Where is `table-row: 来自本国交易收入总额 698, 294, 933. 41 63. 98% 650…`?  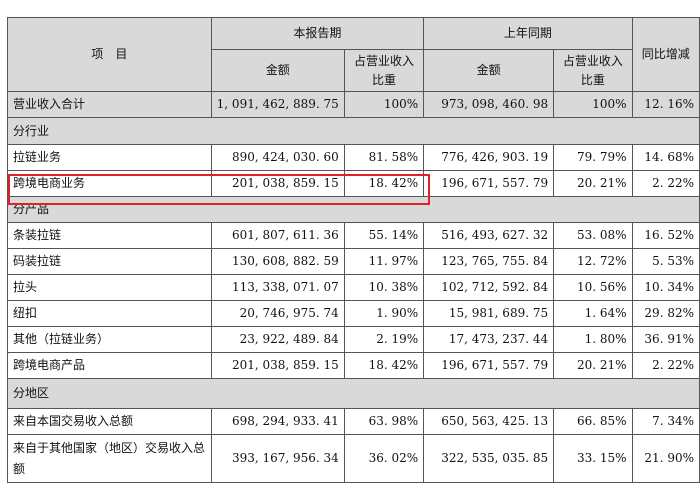 table-row: 来自本国交易收入总额 698, 294, 933. 41 63. 98% 650… is located at coordinates (353, 421).